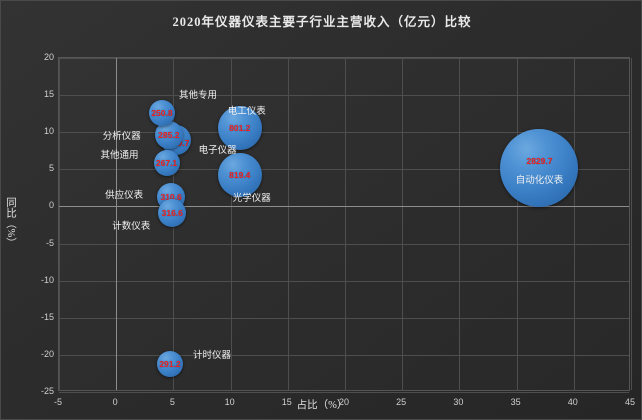 This screenshot has height=420, width=642. Describe the element at coordinates (47, 279) in the screenshot. I see `y-axis-tick-label: -10` at that location.